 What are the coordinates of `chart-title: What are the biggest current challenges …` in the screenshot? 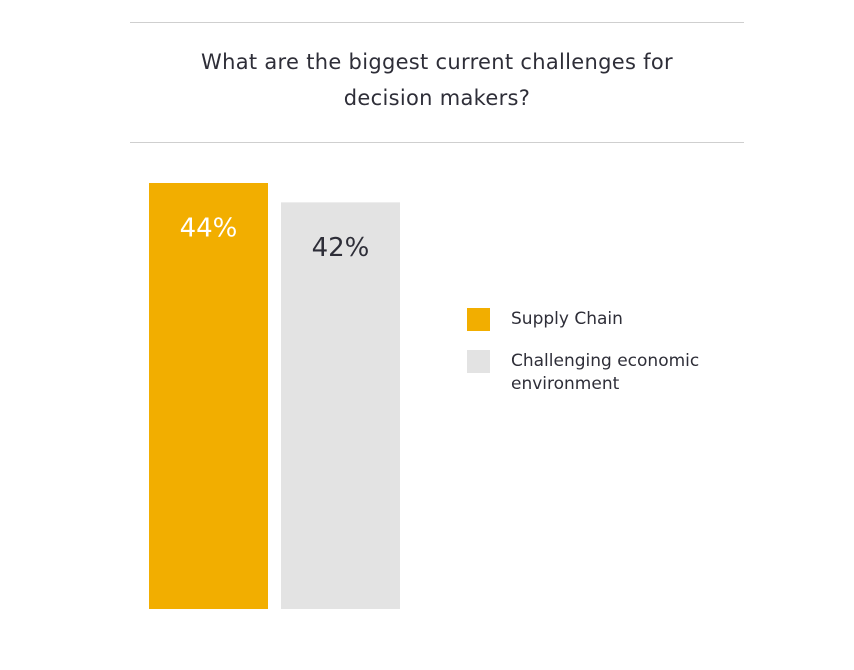 It's located at (437, 80).